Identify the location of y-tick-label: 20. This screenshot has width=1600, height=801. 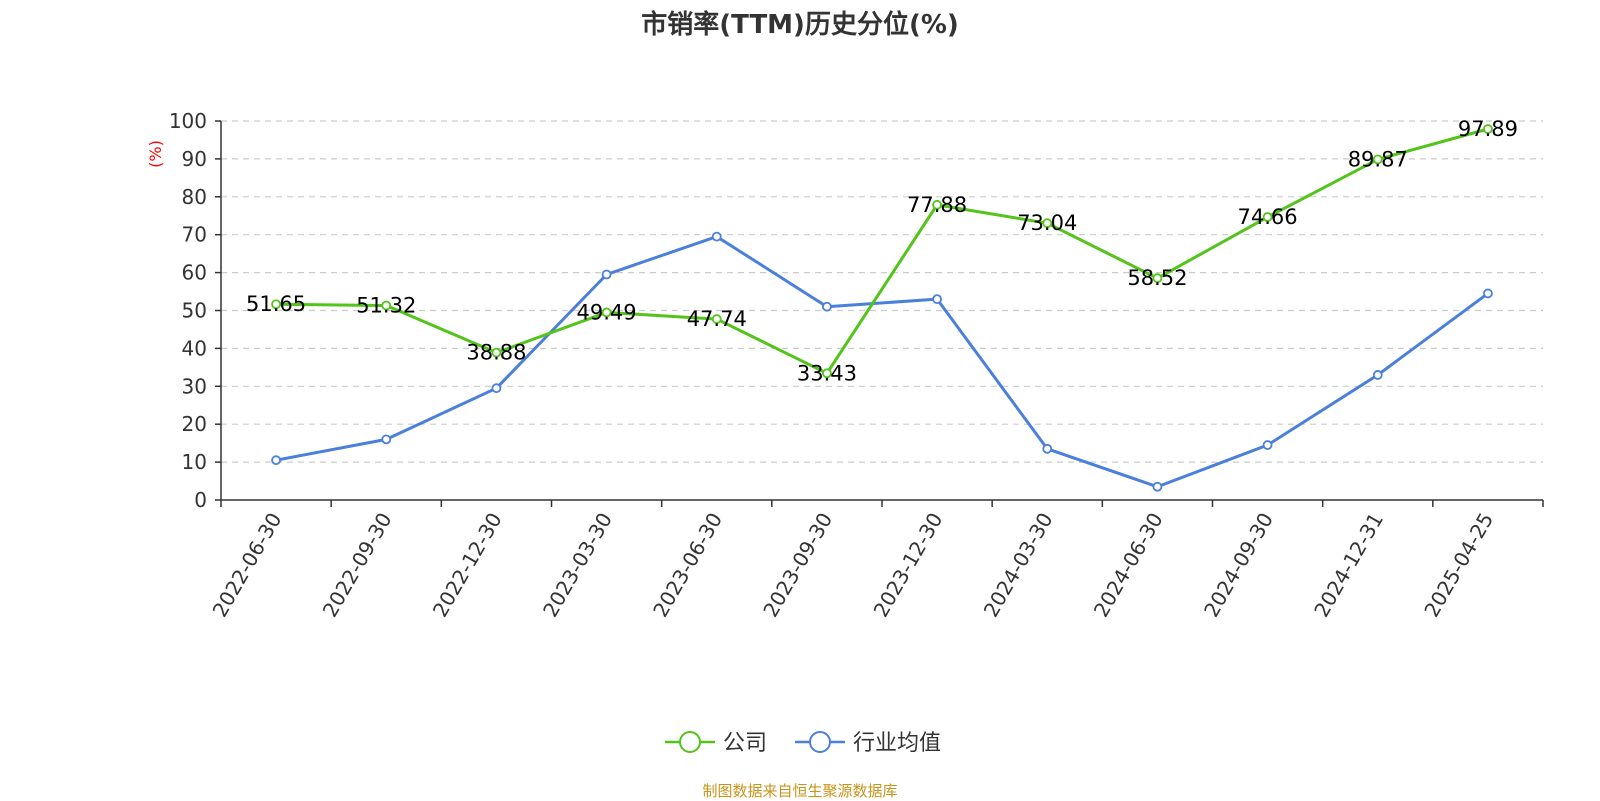
(194, 424).